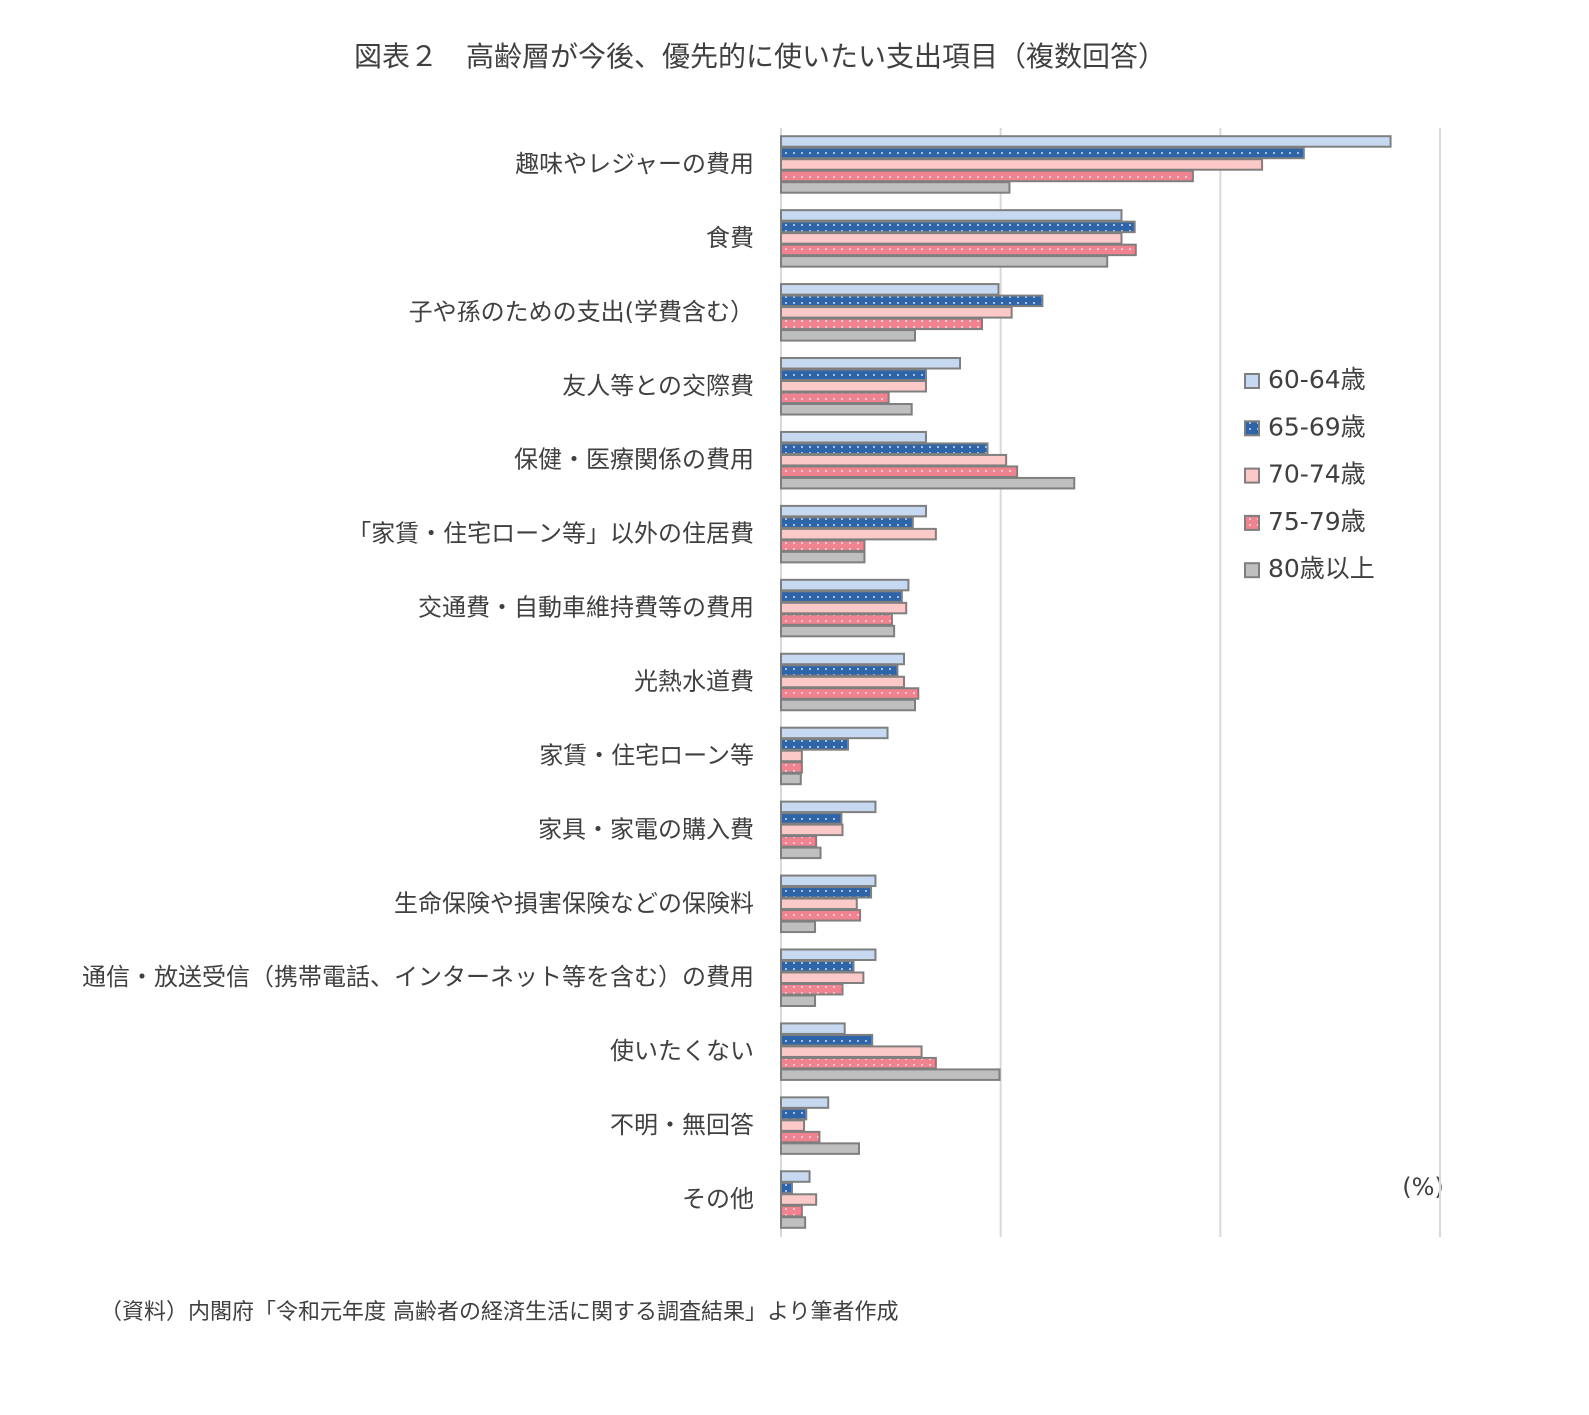 The width and height of the screenshot is (1589, 1415). What do you see at coordinates (1321, 568) in the screenshot?
I see `legend-label: 80歳以上` at bounding box center [1321, 568].